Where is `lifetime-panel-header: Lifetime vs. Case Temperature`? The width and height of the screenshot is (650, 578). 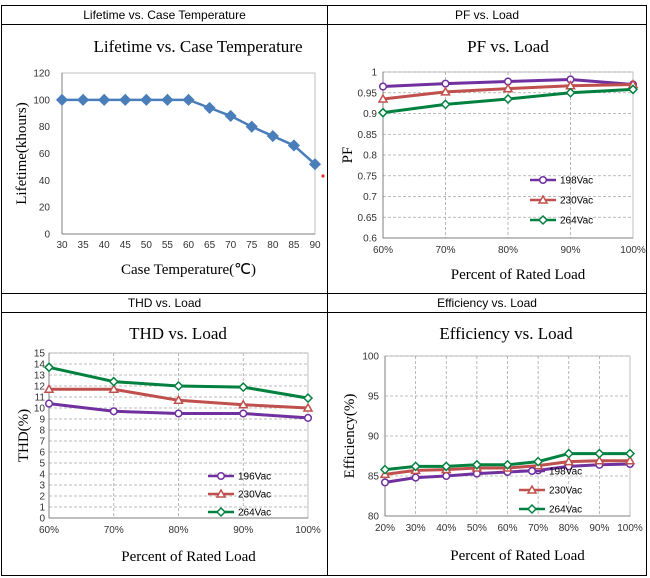 lifetime-panel-header: Lifetime vs. Case Temperature is located at coordinates (164, 15).